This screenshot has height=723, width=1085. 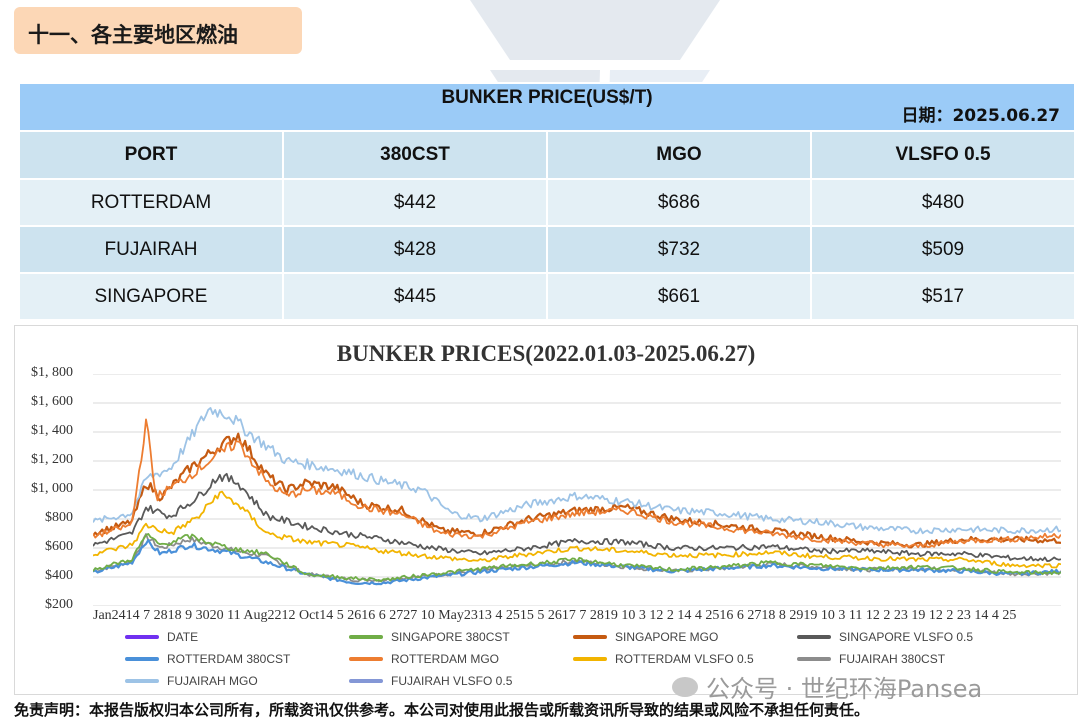 I want to click on cell-380cst: $442, so click(x=415, y=202).